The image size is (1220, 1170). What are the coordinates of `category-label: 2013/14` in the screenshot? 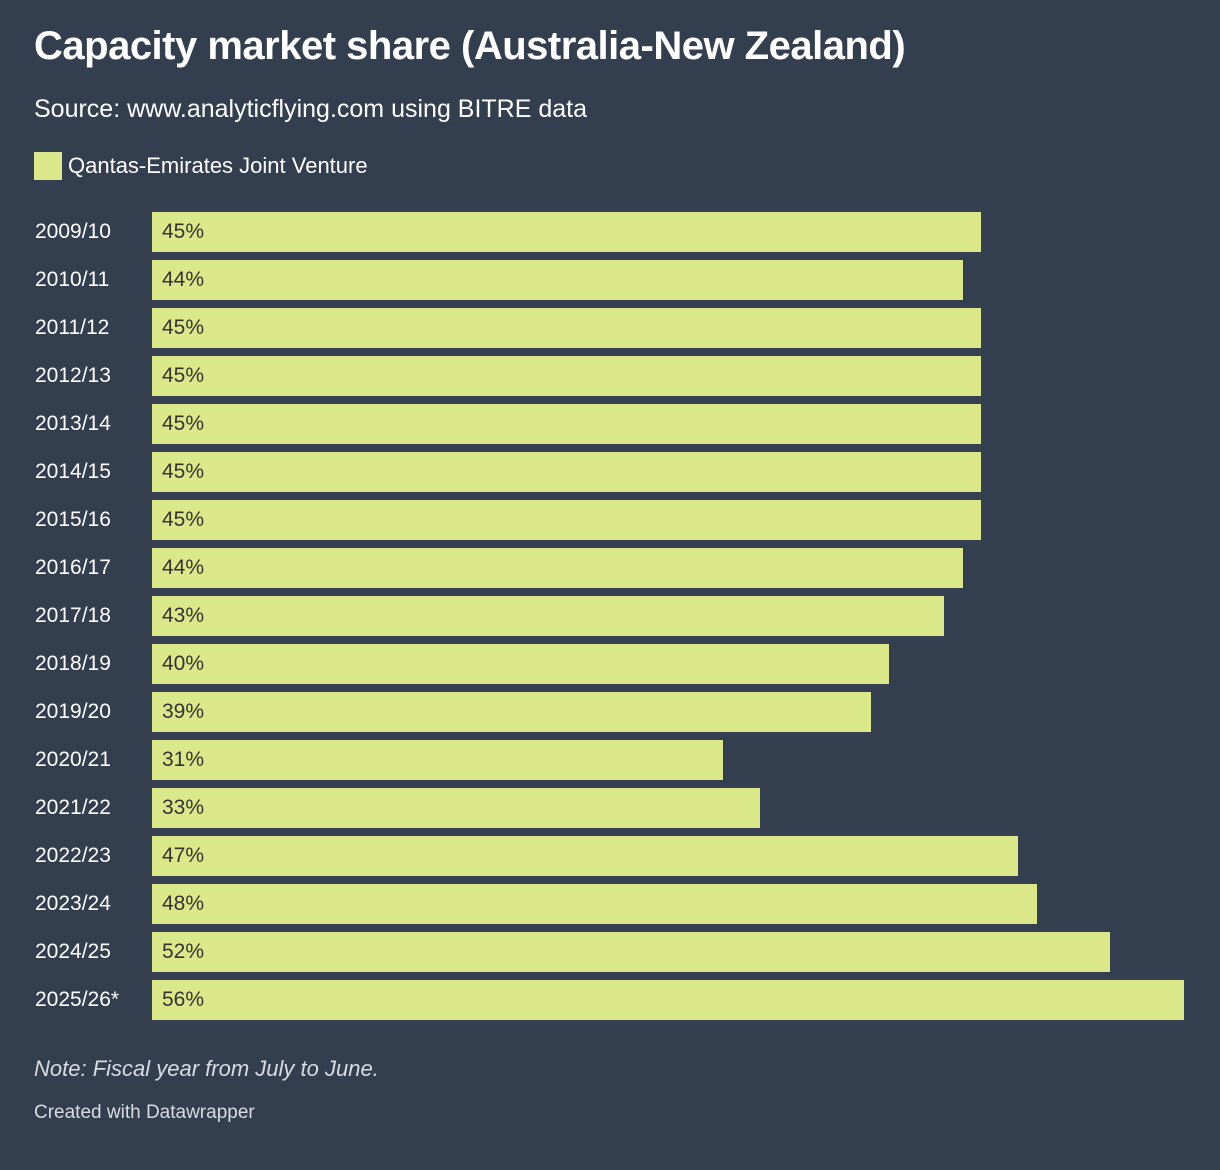 It's located at (73, 423).